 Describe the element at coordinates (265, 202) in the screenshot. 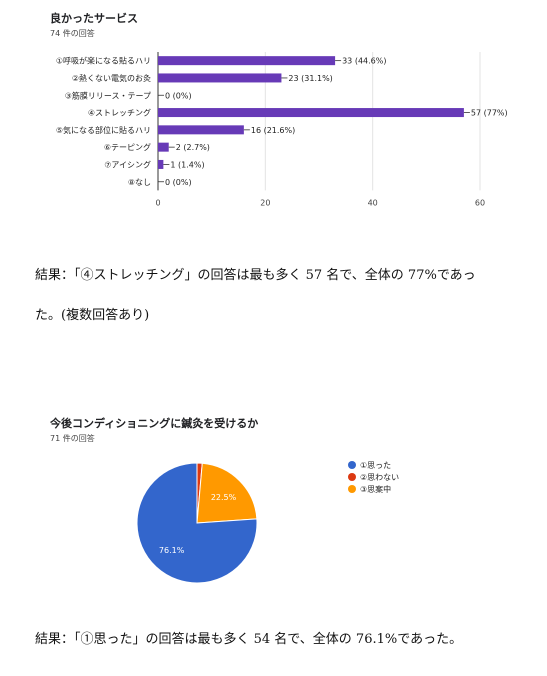

I see `x-tick-label: 20` at that location.